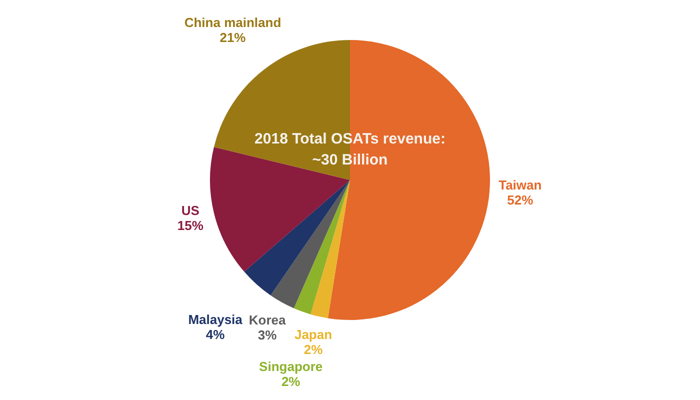  What do you see at coordinates (216, 334) in the screenshot?
I see `data-label: 4%` at bounding box center [216, 334].